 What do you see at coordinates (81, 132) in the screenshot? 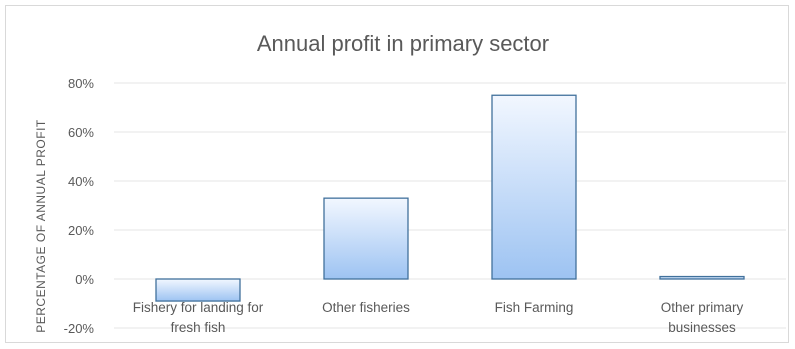
I see `y-tick-label: 60%` at bounding box center [81, 132].